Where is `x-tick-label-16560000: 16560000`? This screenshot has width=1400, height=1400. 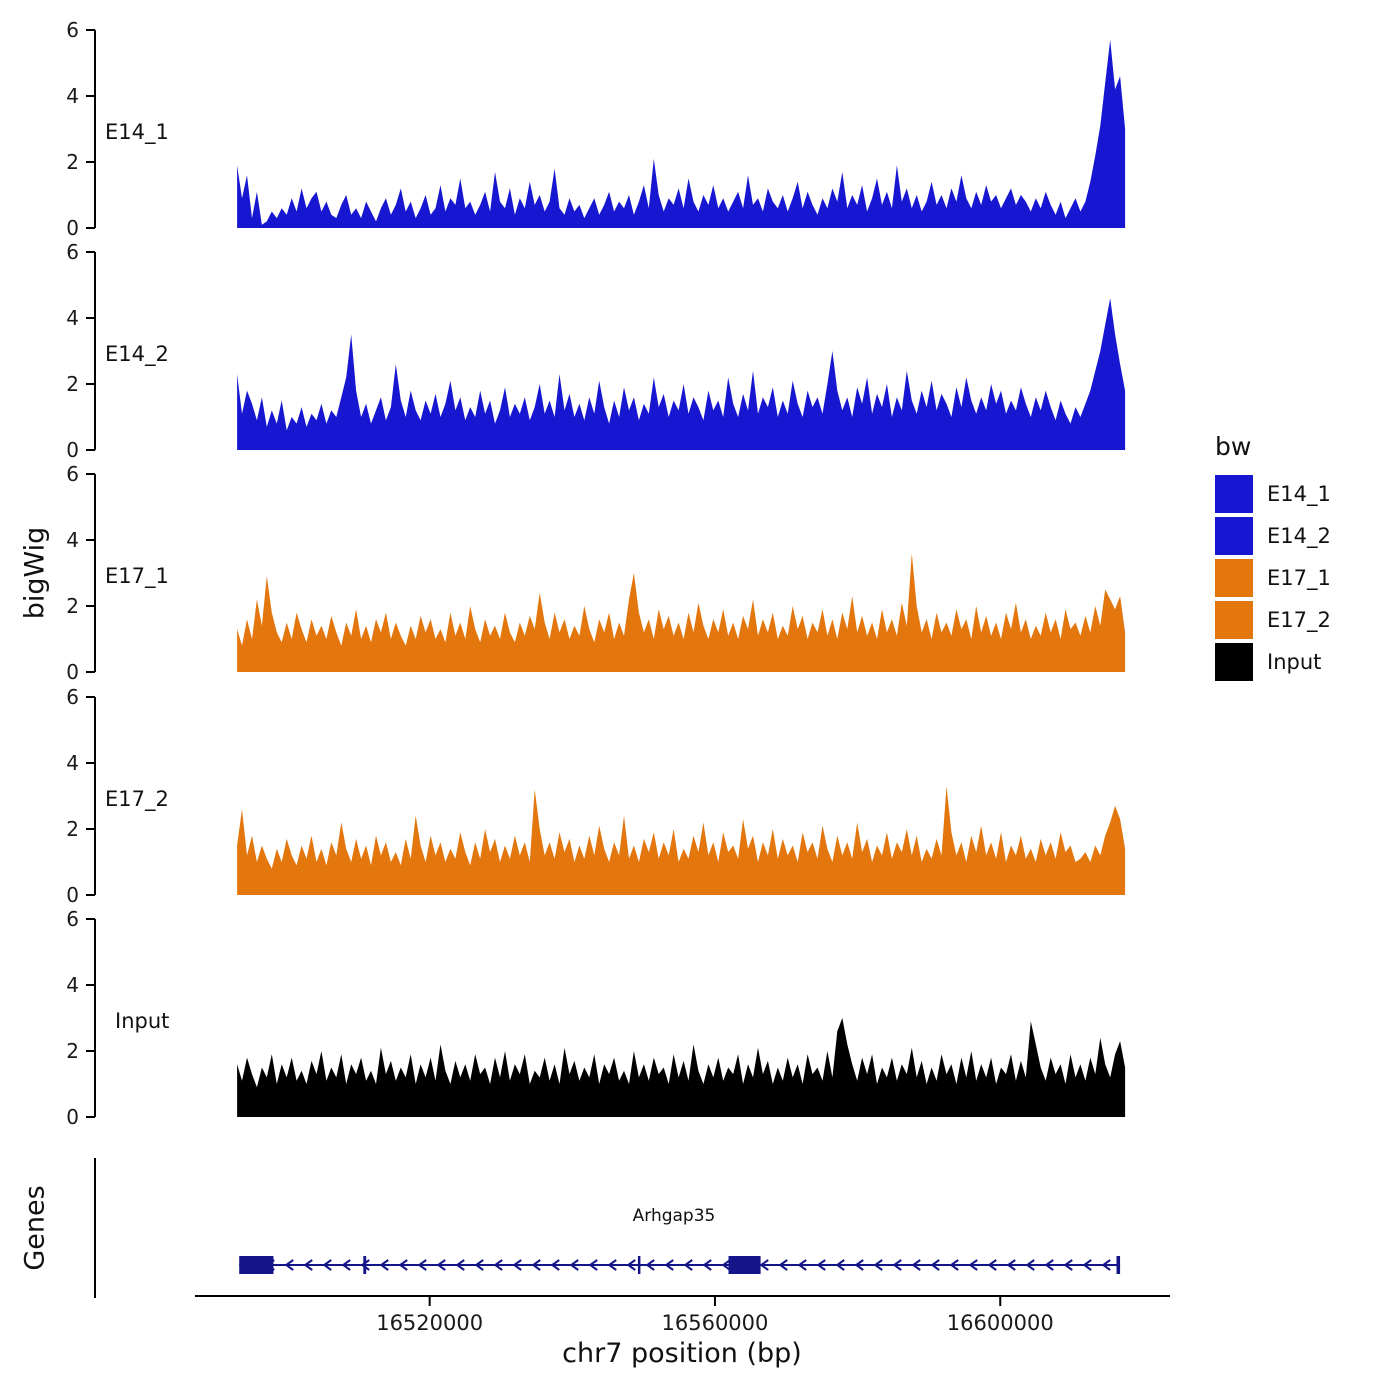 x-tick-label-16560000: 16560000 is located at coordinates (715, 1323).